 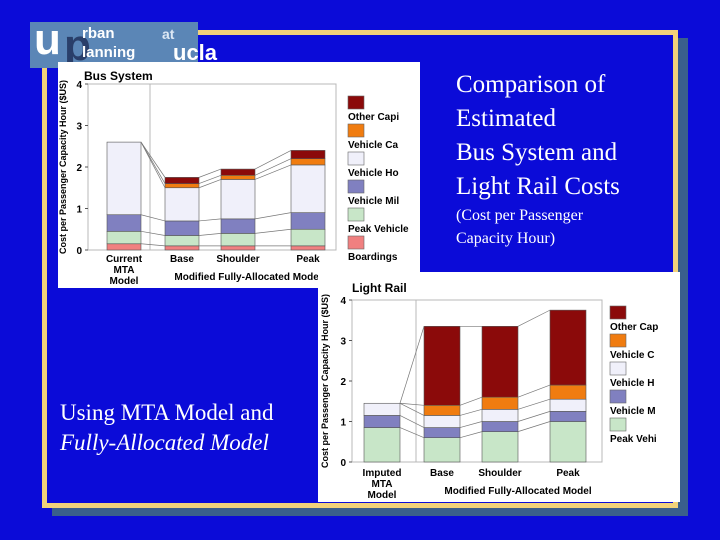 I want to click on y-tick-label: 3, so click(x=343, y=342).